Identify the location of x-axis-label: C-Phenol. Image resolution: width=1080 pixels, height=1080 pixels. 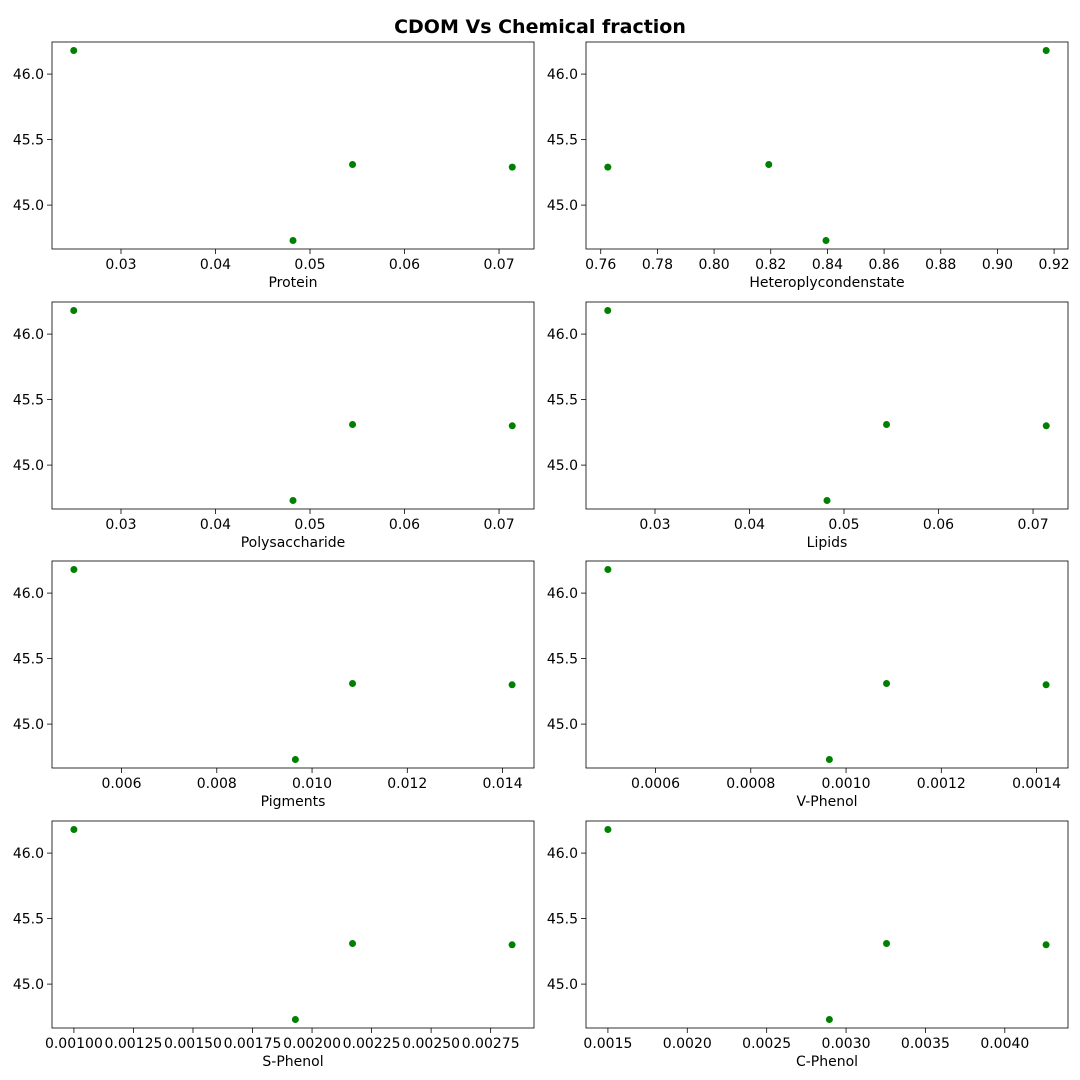
(827, 1062).